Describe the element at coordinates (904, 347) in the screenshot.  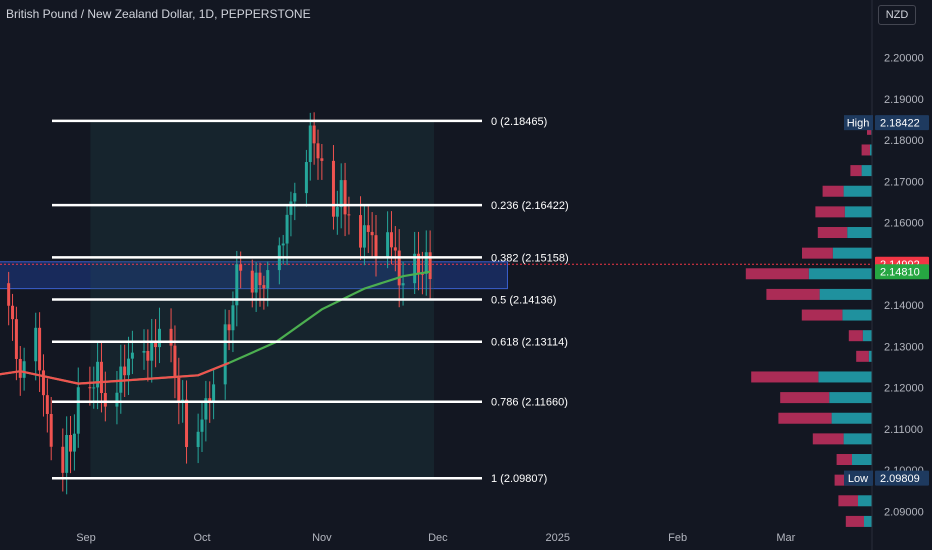
I see `y-tick-label: 2.13000` at that location.